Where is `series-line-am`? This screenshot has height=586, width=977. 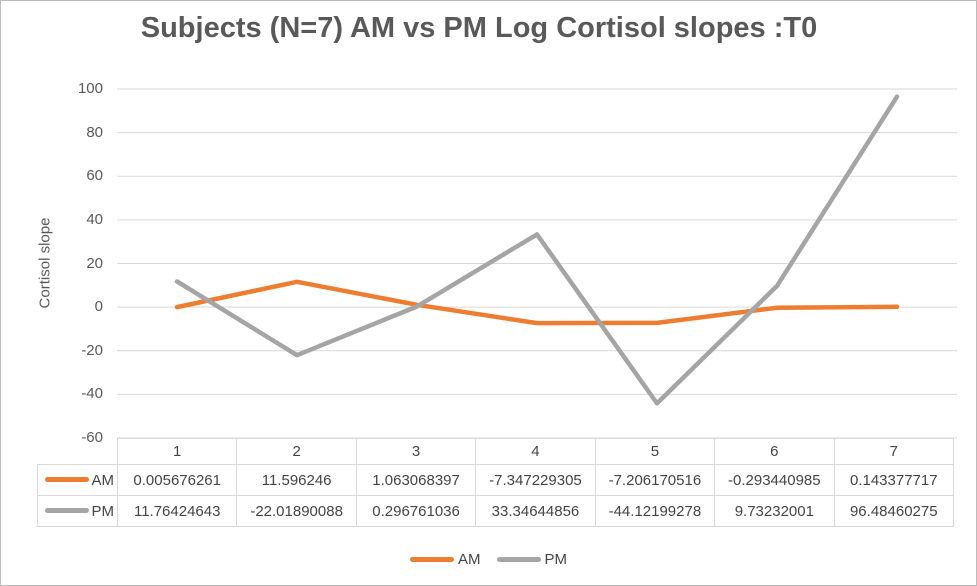
series-line-am is located at coordinates (537, 302).